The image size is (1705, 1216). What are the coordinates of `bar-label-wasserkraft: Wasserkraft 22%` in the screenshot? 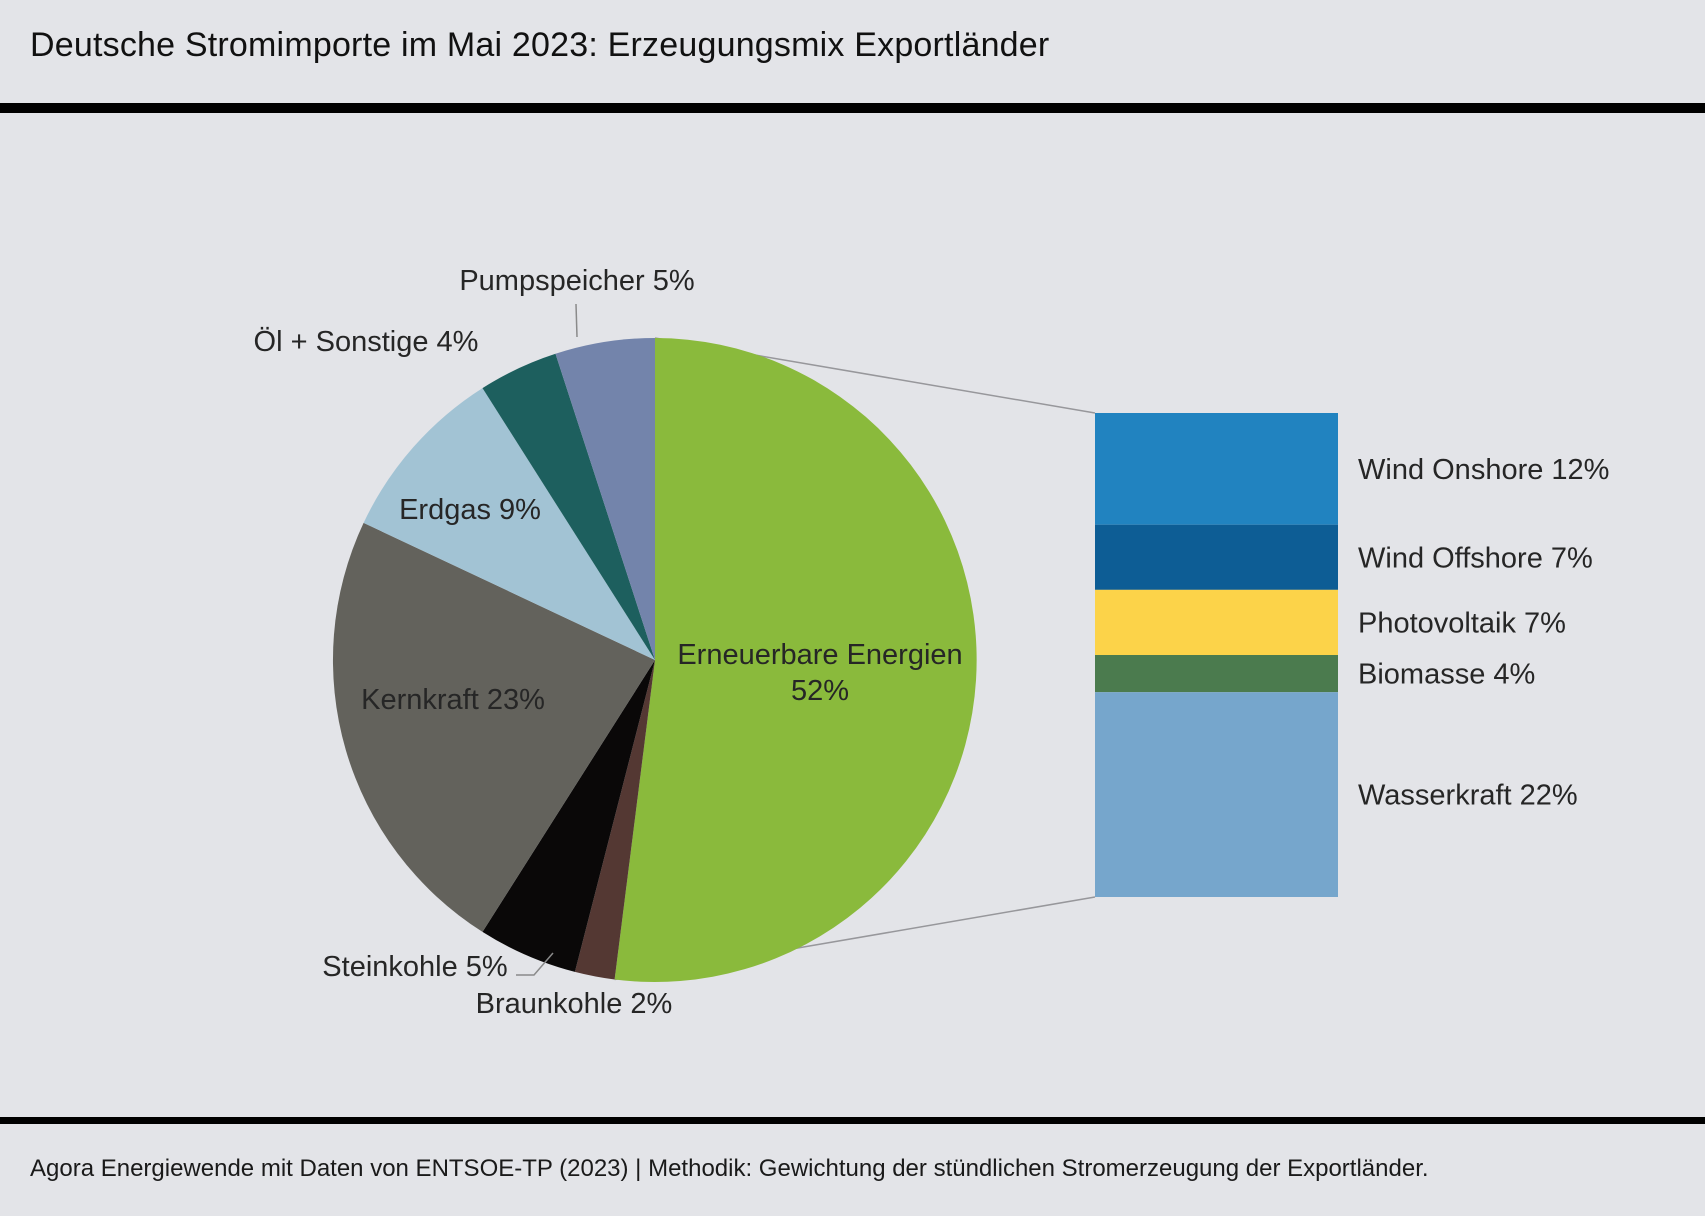 It's located at (1468, 796).